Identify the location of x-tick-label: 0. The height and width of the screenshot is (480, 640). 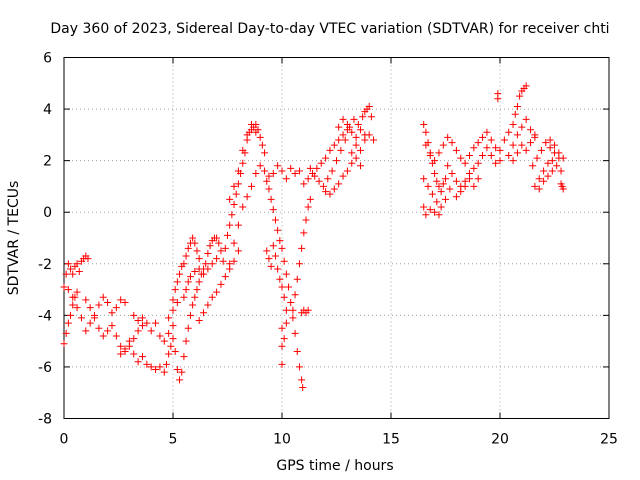
(64, 440).